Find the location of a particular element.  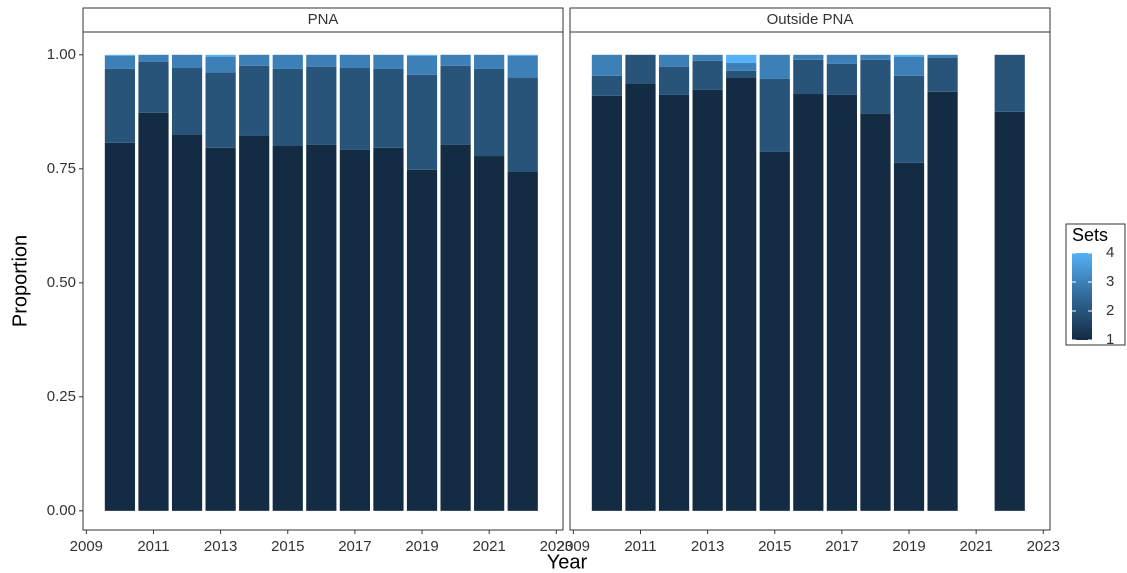

y-tick-label: 0.25 is located at coordinates (61, 396).